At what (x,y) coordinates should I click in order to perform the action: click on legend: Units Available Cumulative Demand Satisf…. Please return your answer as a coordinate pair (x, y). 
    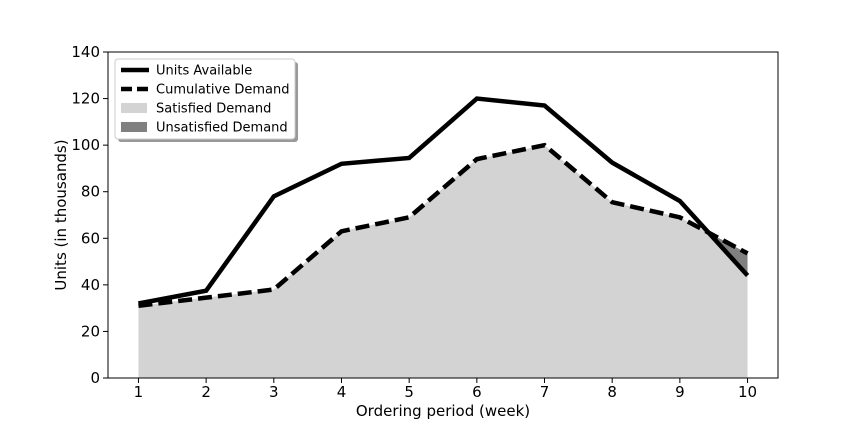
    Looking at the image, I should click on (206, 100).